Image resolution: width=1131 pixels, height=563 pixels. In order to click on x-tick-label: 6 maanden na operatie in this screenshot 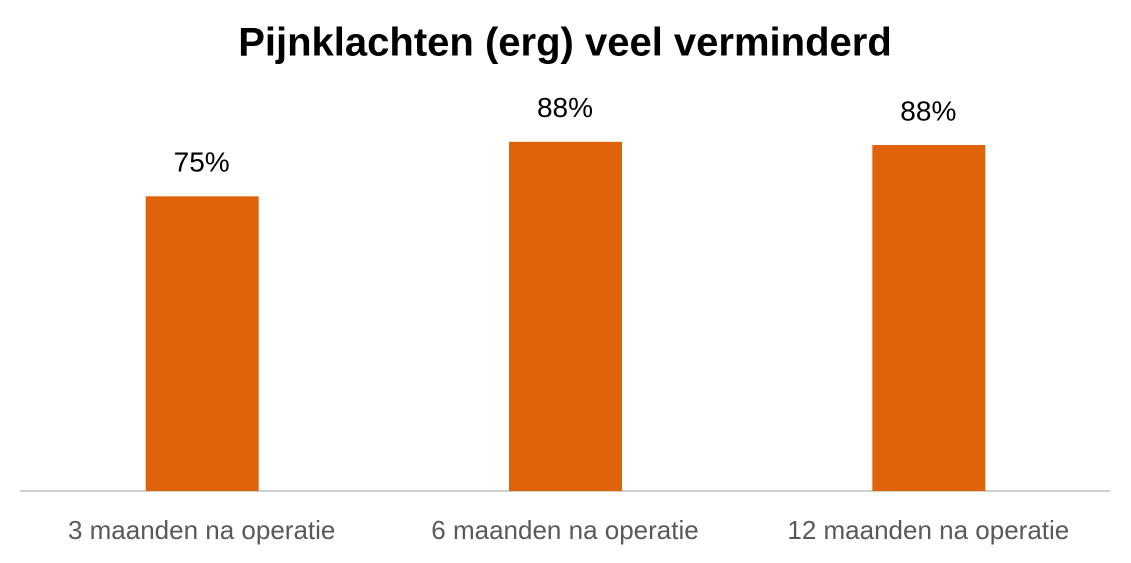, I will do `click(564, 530)`.